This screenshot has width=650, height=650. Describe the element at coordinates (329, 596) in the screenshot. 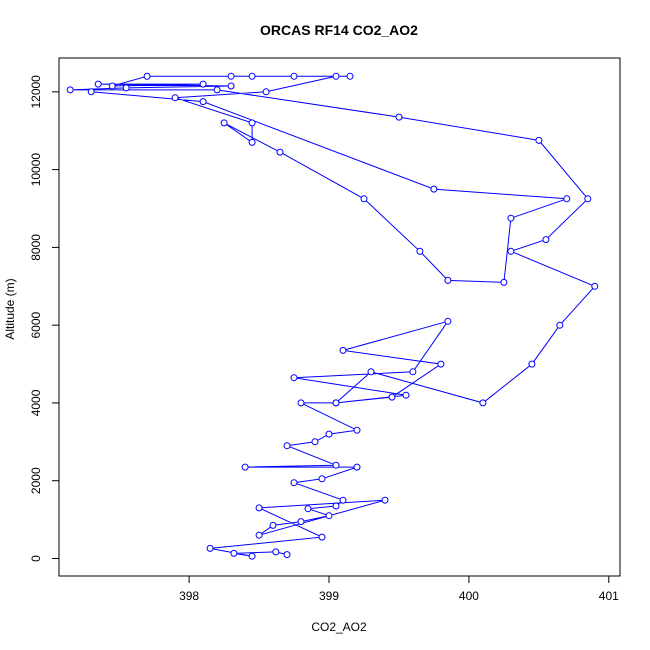

I see `x-tick-label: 399` at that location.